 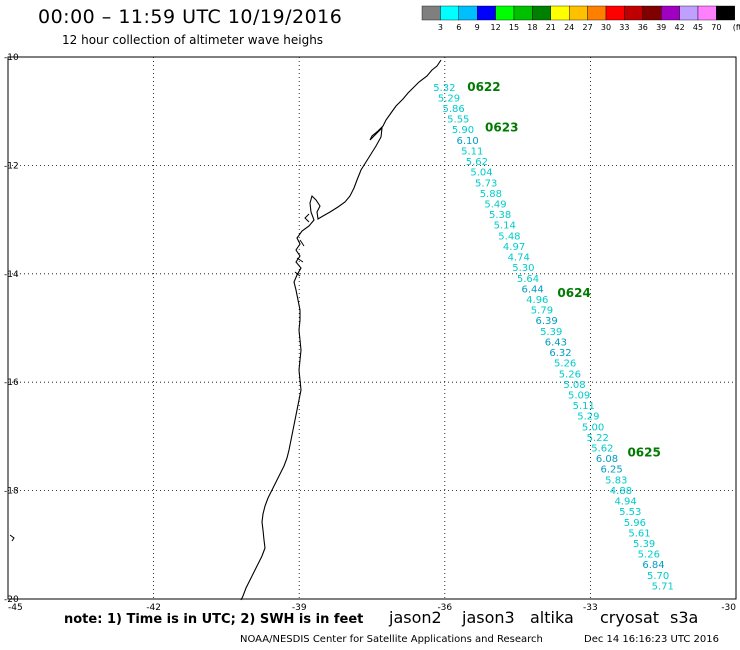 What do you see at coordinates (11, 383) in the screenshot?
I see `lat-tick-label: -16` at bounding box center [11, 383].